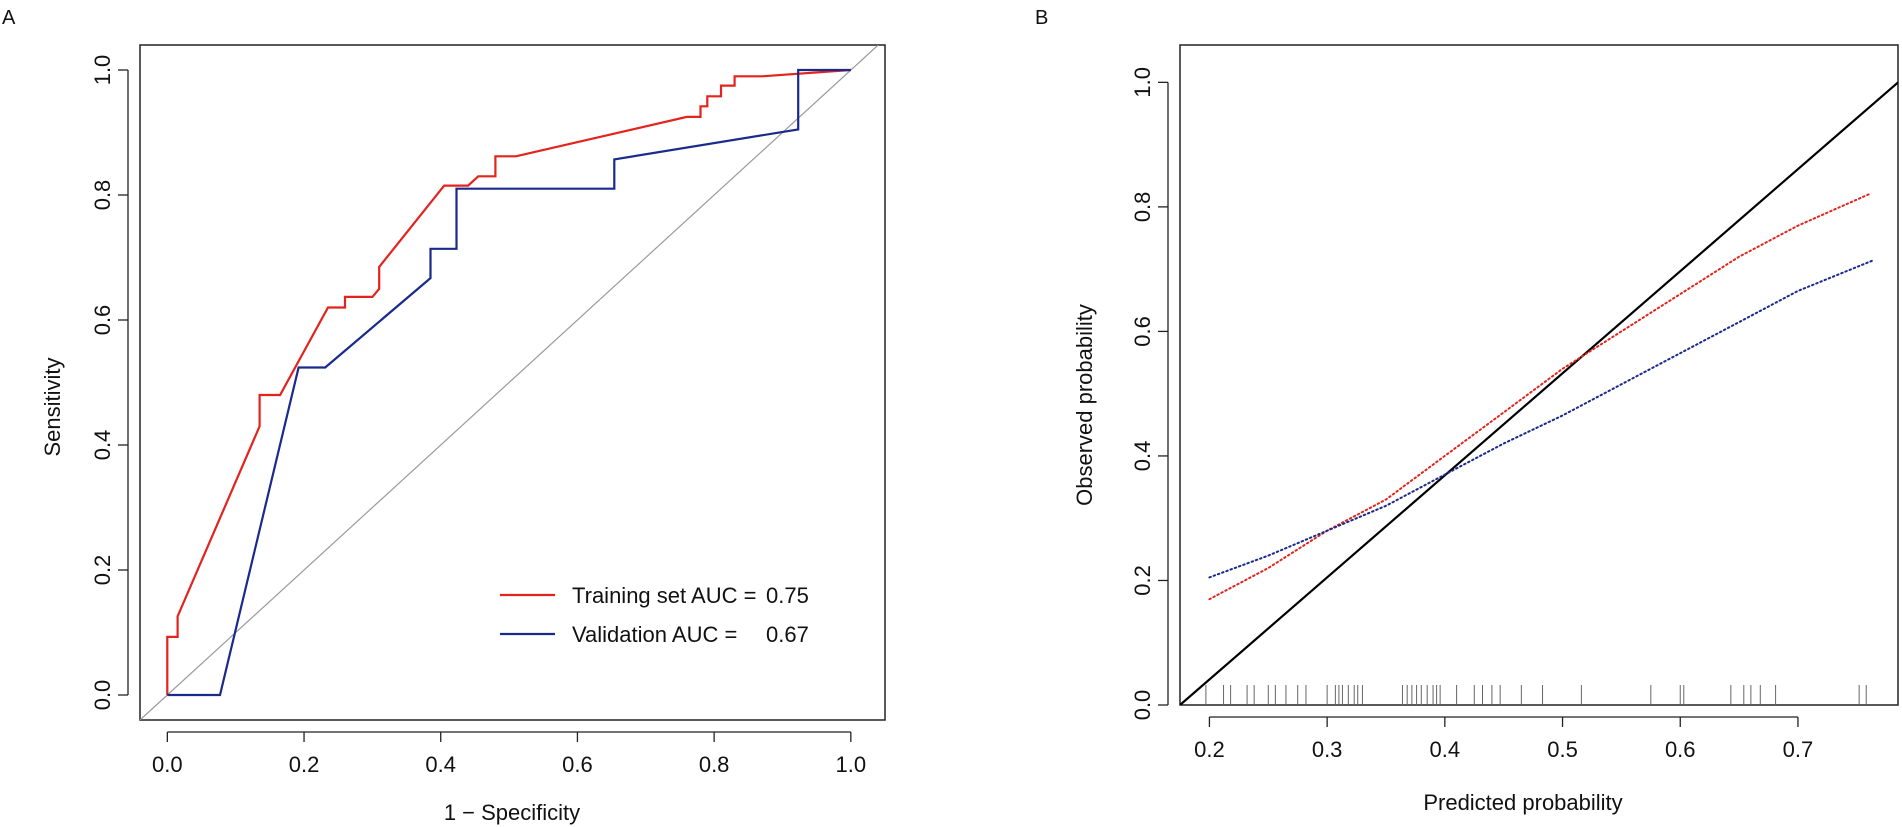 This screenshot has height=827, width=1902. I want to click on calibration-y-tick-label: 0.2, so click(1142, 580).